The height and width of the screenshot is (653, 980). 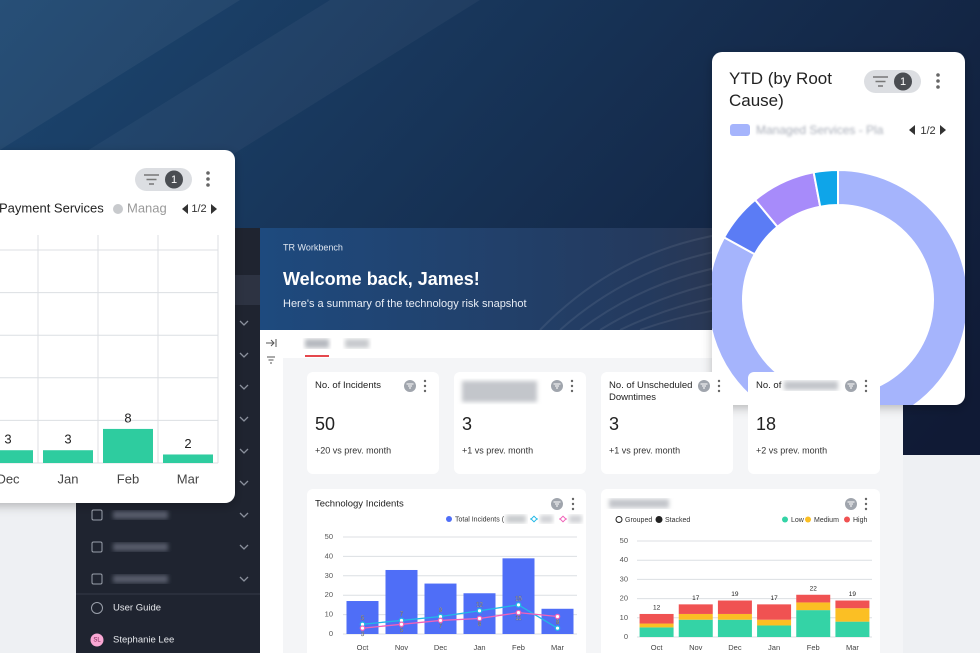 What do you see at coordinates (187, 443) in the screenshot?
I see `data-label: 2` at bounding box center [187, 443].